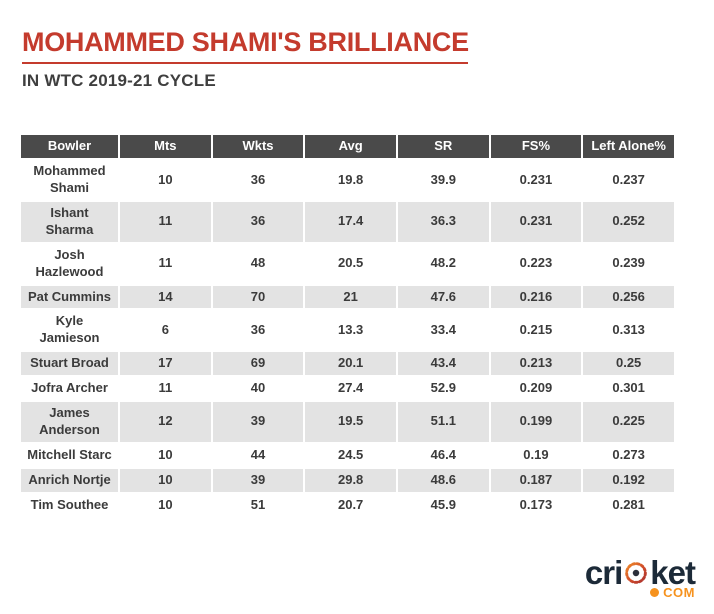 Image resolution: width=714 pixels, height=614 pixels. I want to click on stat-cell: 0.237, so click(628, 180).